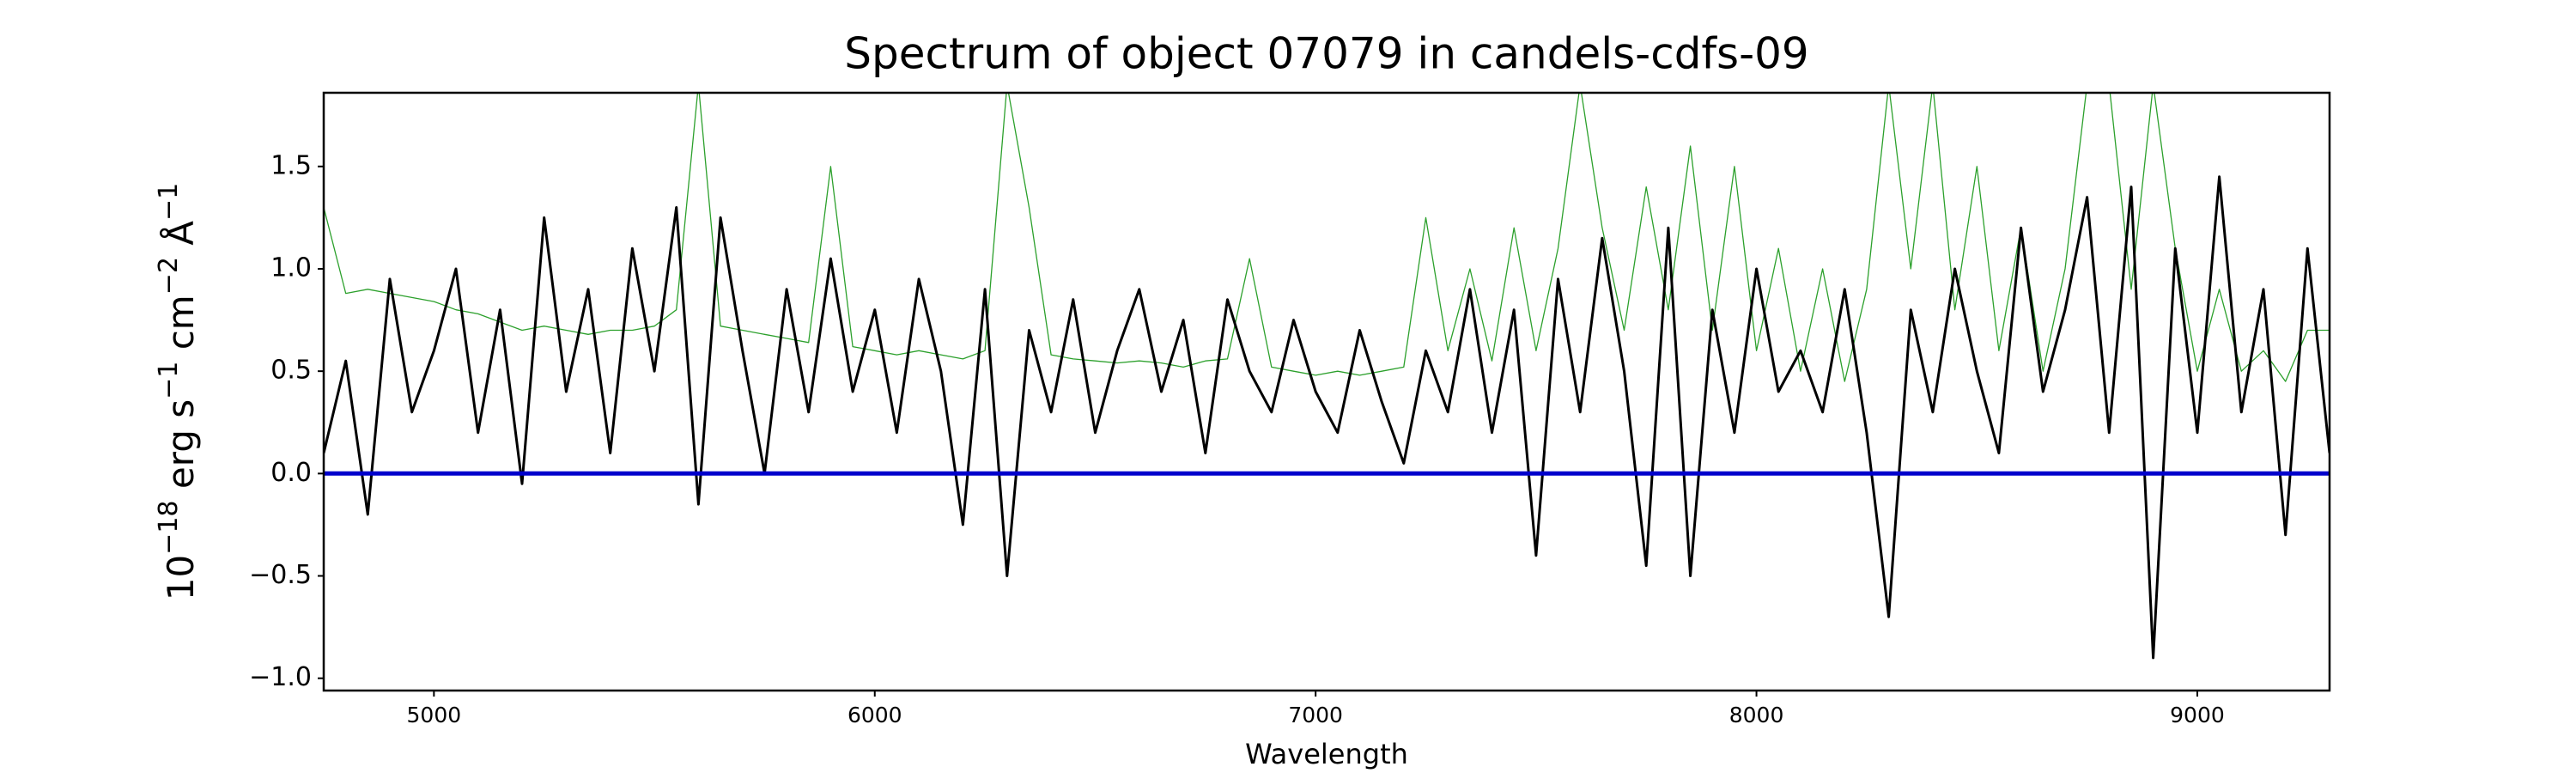 This screenshot has width=2576, height=773. I want to click on y-axis-label: 10−18 erg s−1 cm−2 Å−1, so click(178, 392).